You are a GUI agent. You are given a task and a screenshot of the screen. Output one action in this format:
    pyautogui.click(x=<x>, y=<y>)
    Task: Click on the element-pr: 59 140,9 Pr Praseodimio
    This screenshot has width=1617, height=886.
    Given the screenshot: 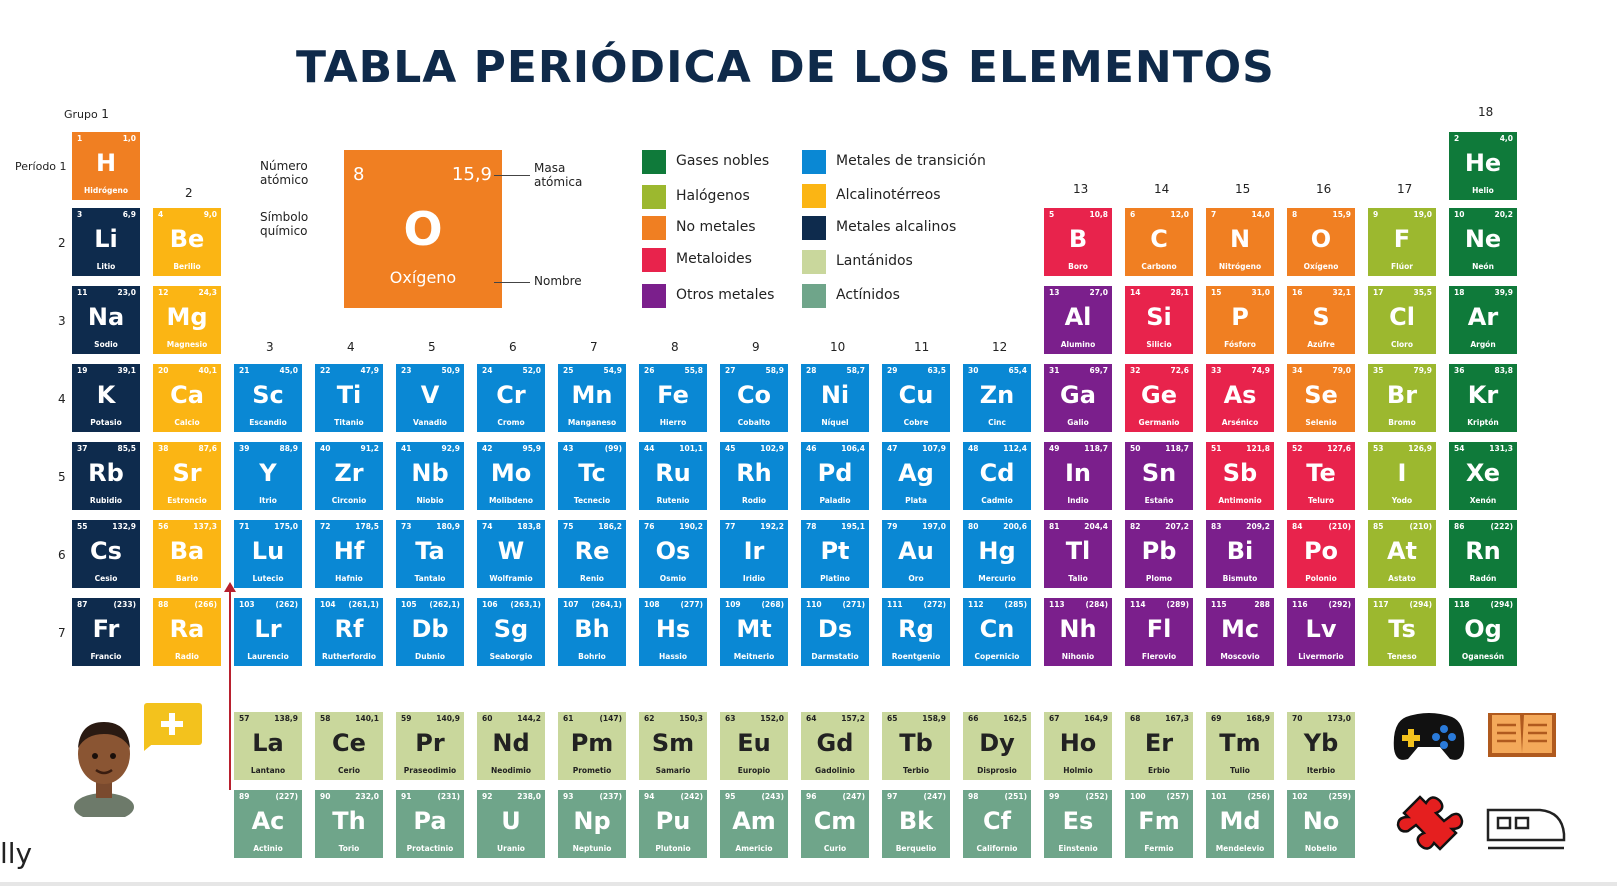 What is the action you would take?
    pyautogui.click(x=430, y=746)
    